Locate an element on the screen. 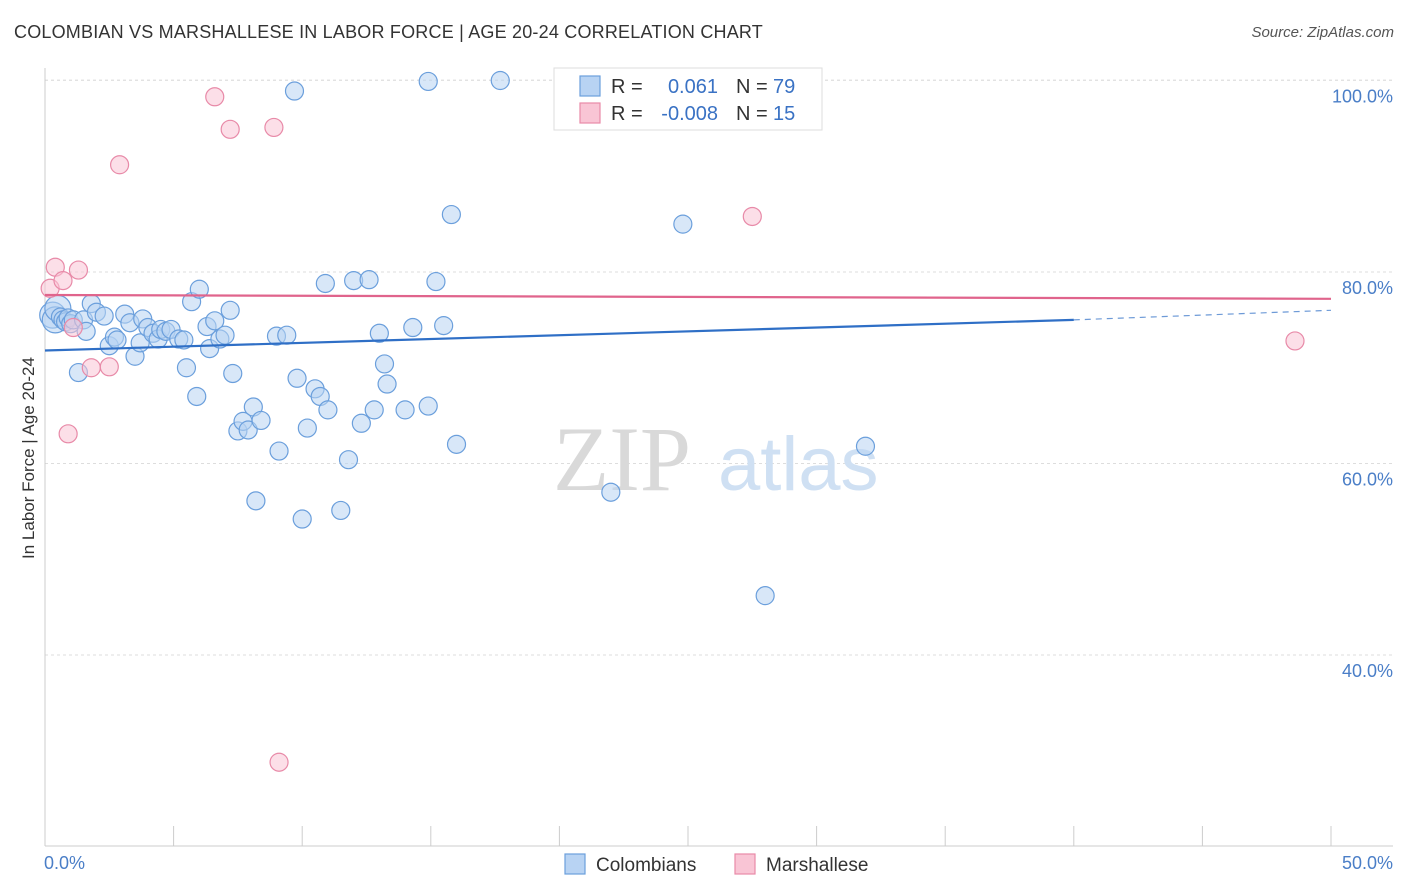 This screenshot has width=1406, height=892. marshallese-trend-line is located at coordinates (688, 296).